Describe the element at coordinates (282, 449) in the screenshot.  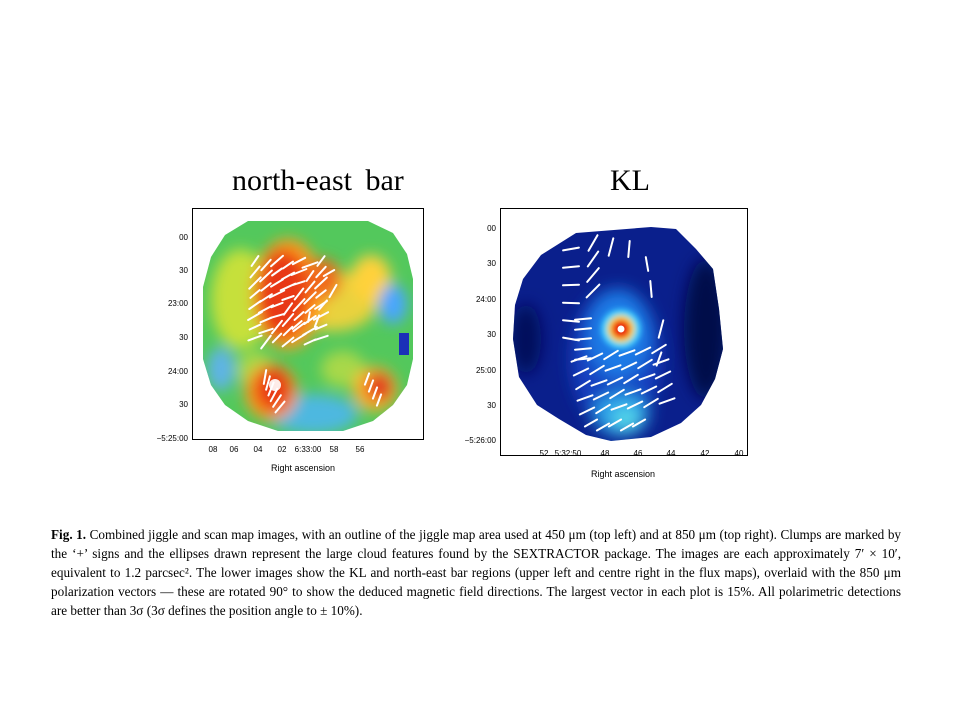
I see `x-tick-label: 02` at that location.